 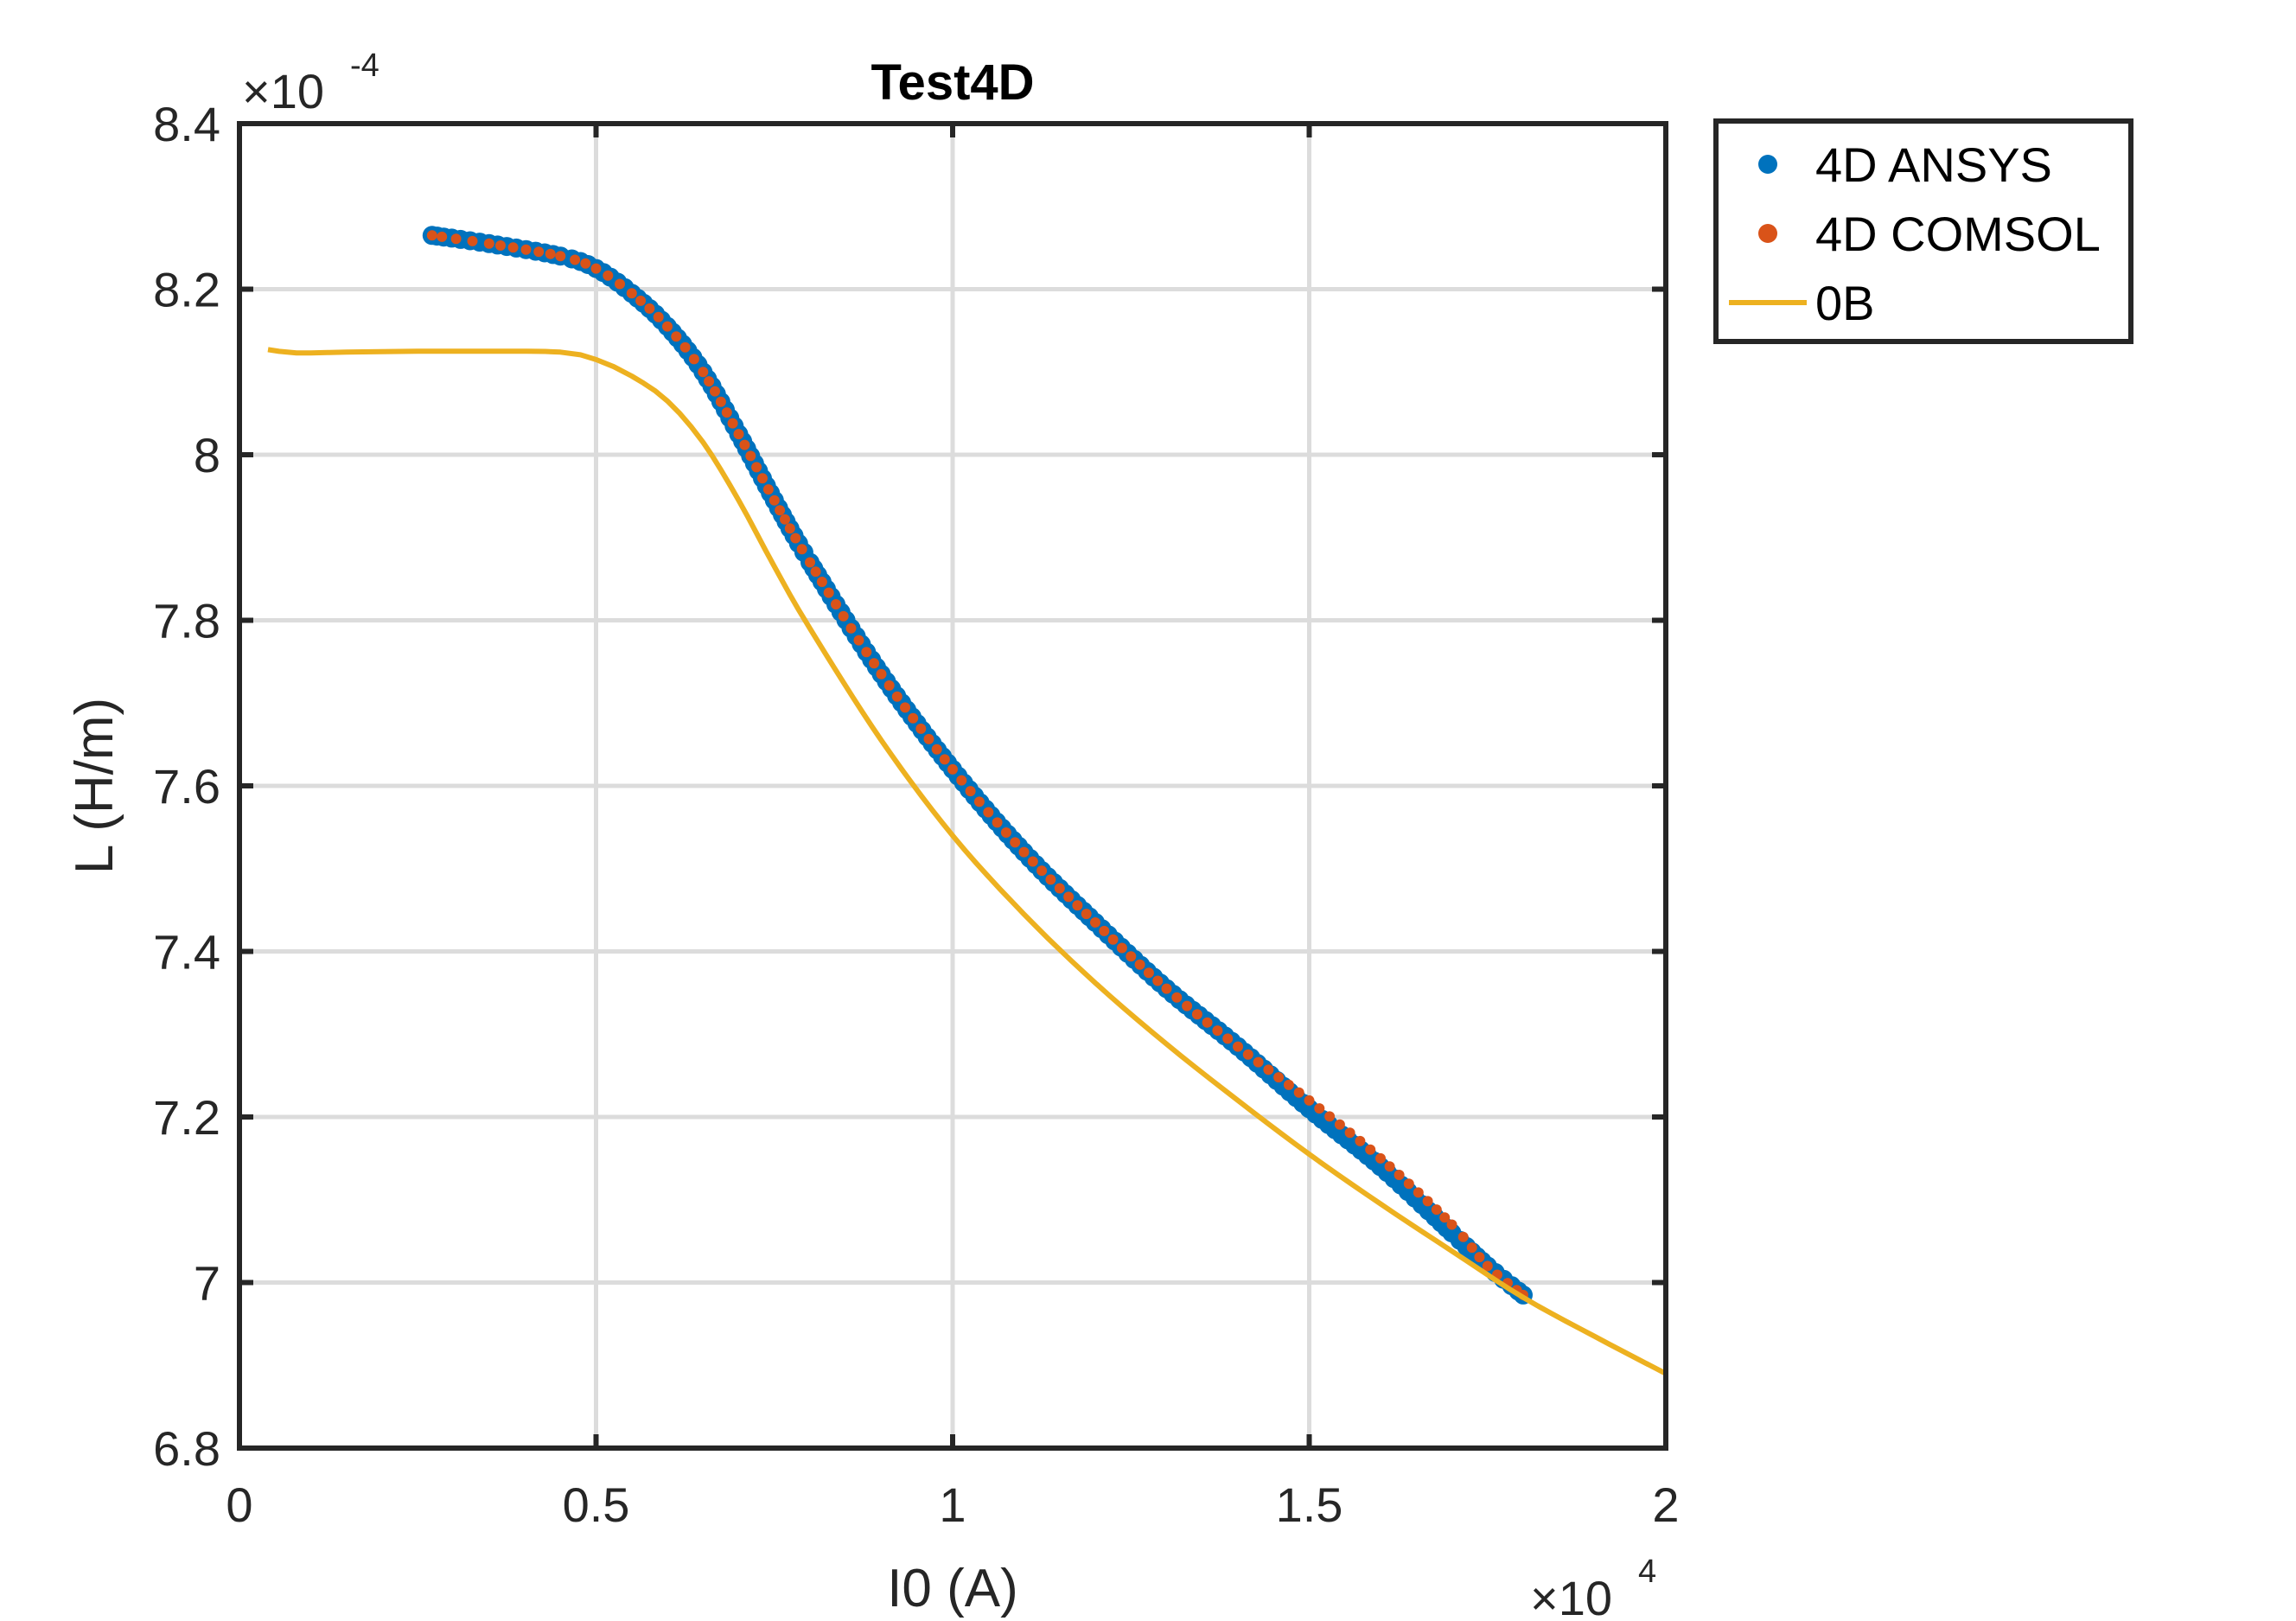 What do you see at coordinates (239, 1504) in the screenshot?
I see `x-tick-label: 0` at bounding box center [239, 1504].